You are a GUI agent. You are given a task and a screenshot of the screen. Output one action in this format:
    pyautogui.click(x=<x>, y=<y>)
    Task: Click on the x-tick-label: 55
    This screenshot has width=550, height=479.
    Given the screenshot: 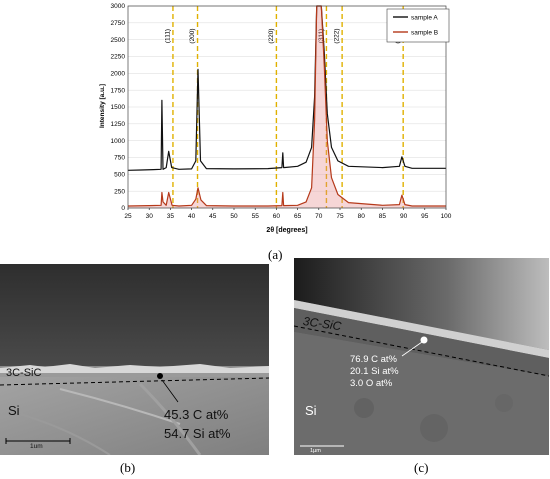 What is the action you would take?
    pyautogui.click(x=256, y=216)
    